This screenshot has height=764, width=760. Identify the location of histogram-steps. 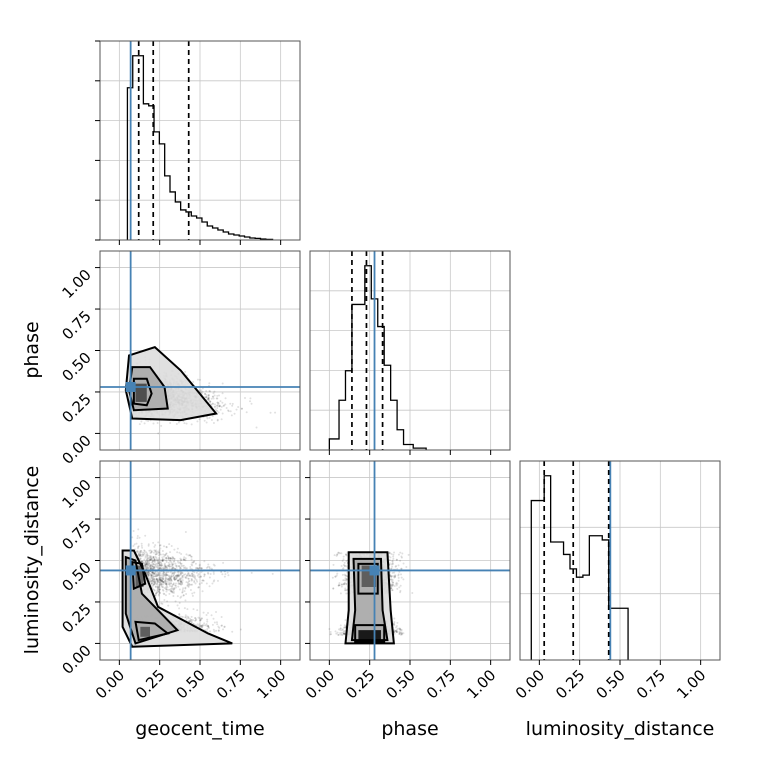
(377, 358).